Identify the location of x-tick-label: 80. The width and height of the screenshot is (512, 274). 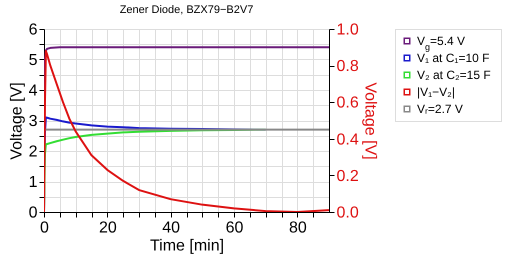
(297, 228).